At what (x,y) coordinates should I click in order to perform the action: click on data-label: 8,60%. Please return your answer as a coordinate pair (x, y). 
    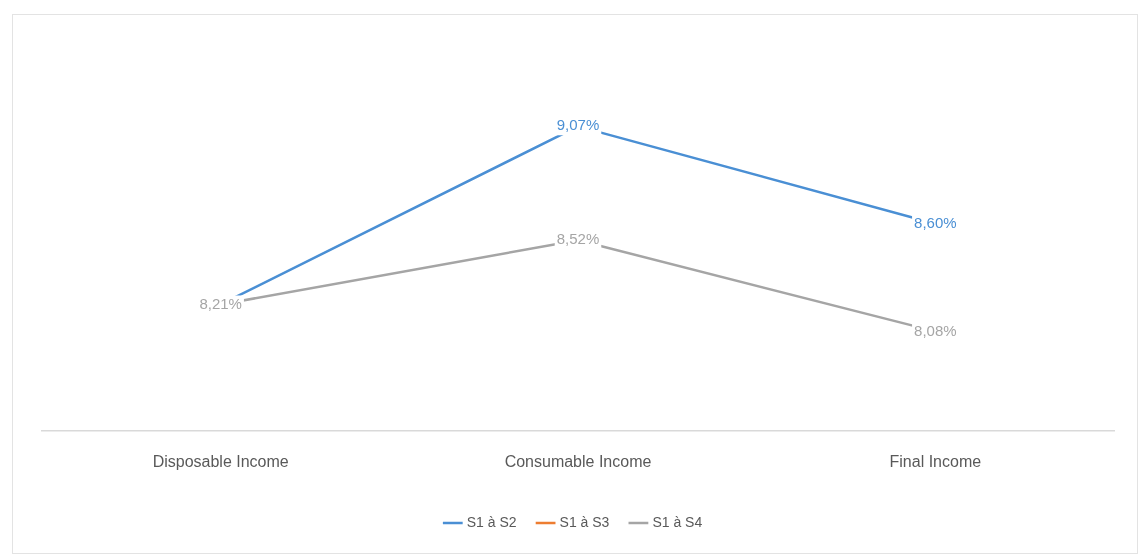
    Looking at the image, I should click on (935, 222).